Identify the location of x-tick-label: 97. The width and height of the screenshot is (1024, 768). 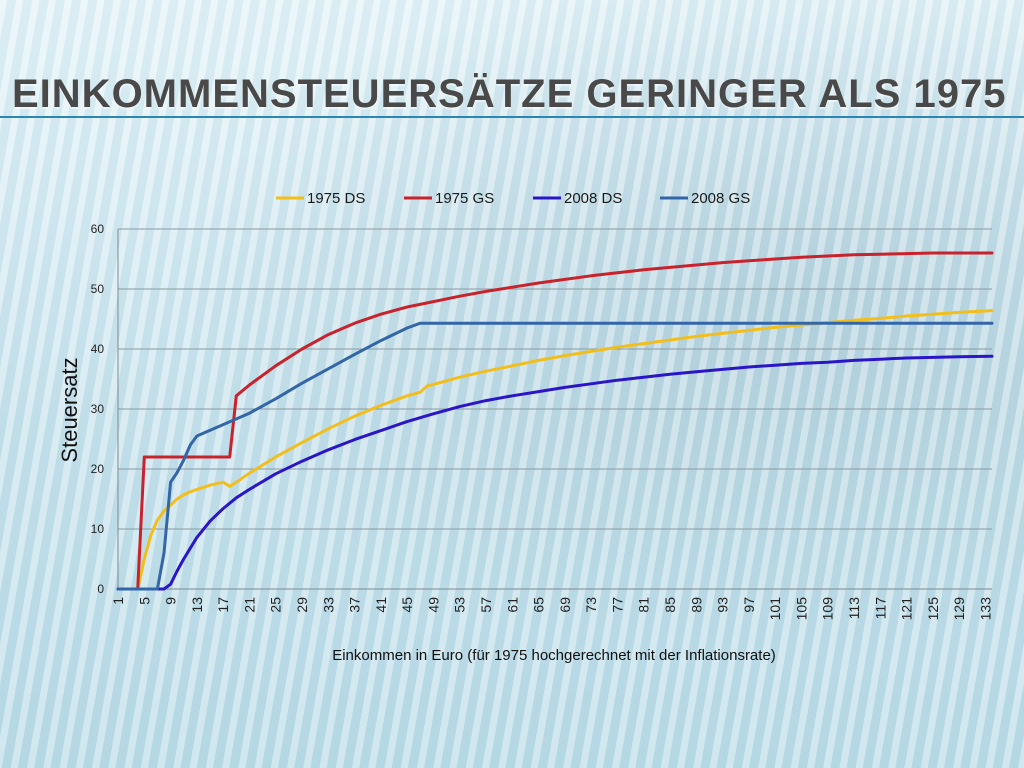
(749, 605).